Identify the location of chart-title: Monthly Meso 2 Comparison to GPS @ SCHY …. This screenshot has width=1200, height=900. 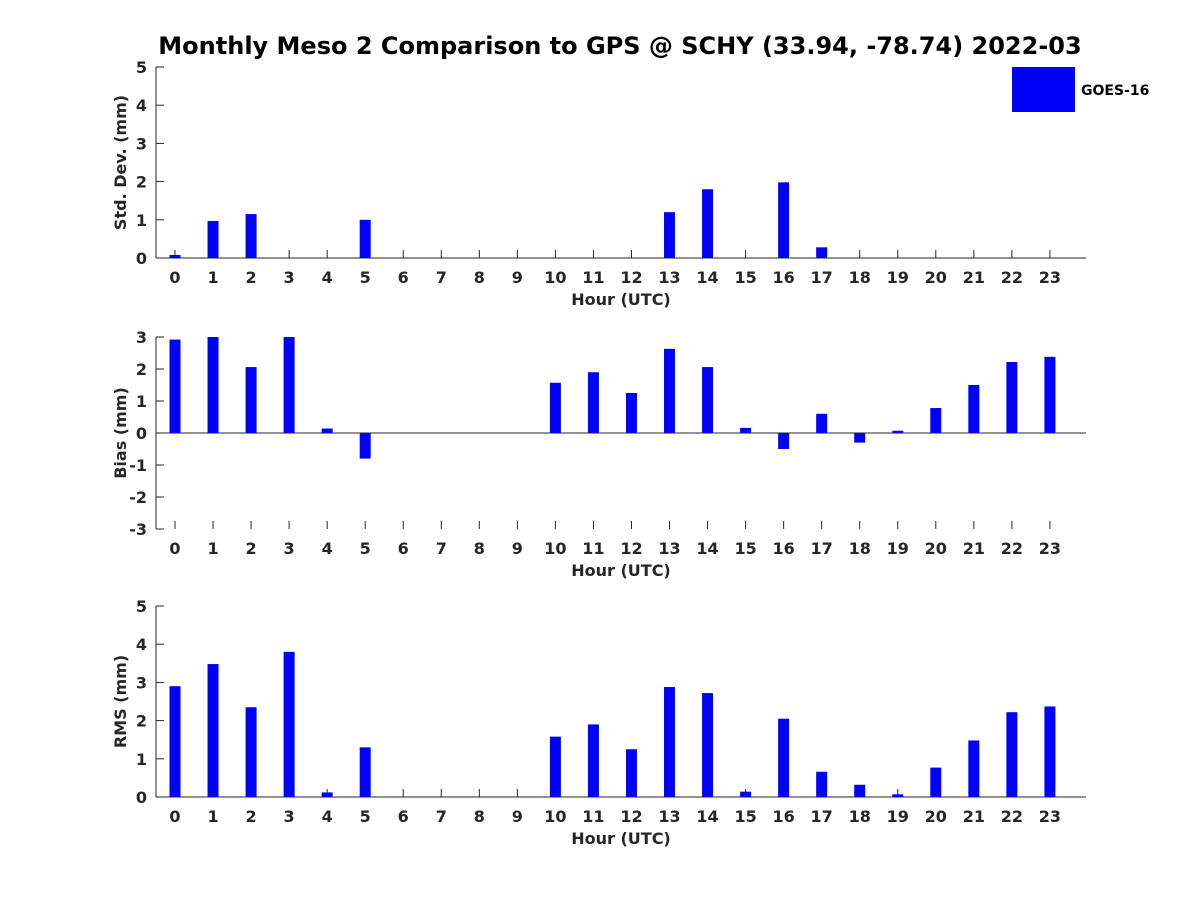
(619, 46).